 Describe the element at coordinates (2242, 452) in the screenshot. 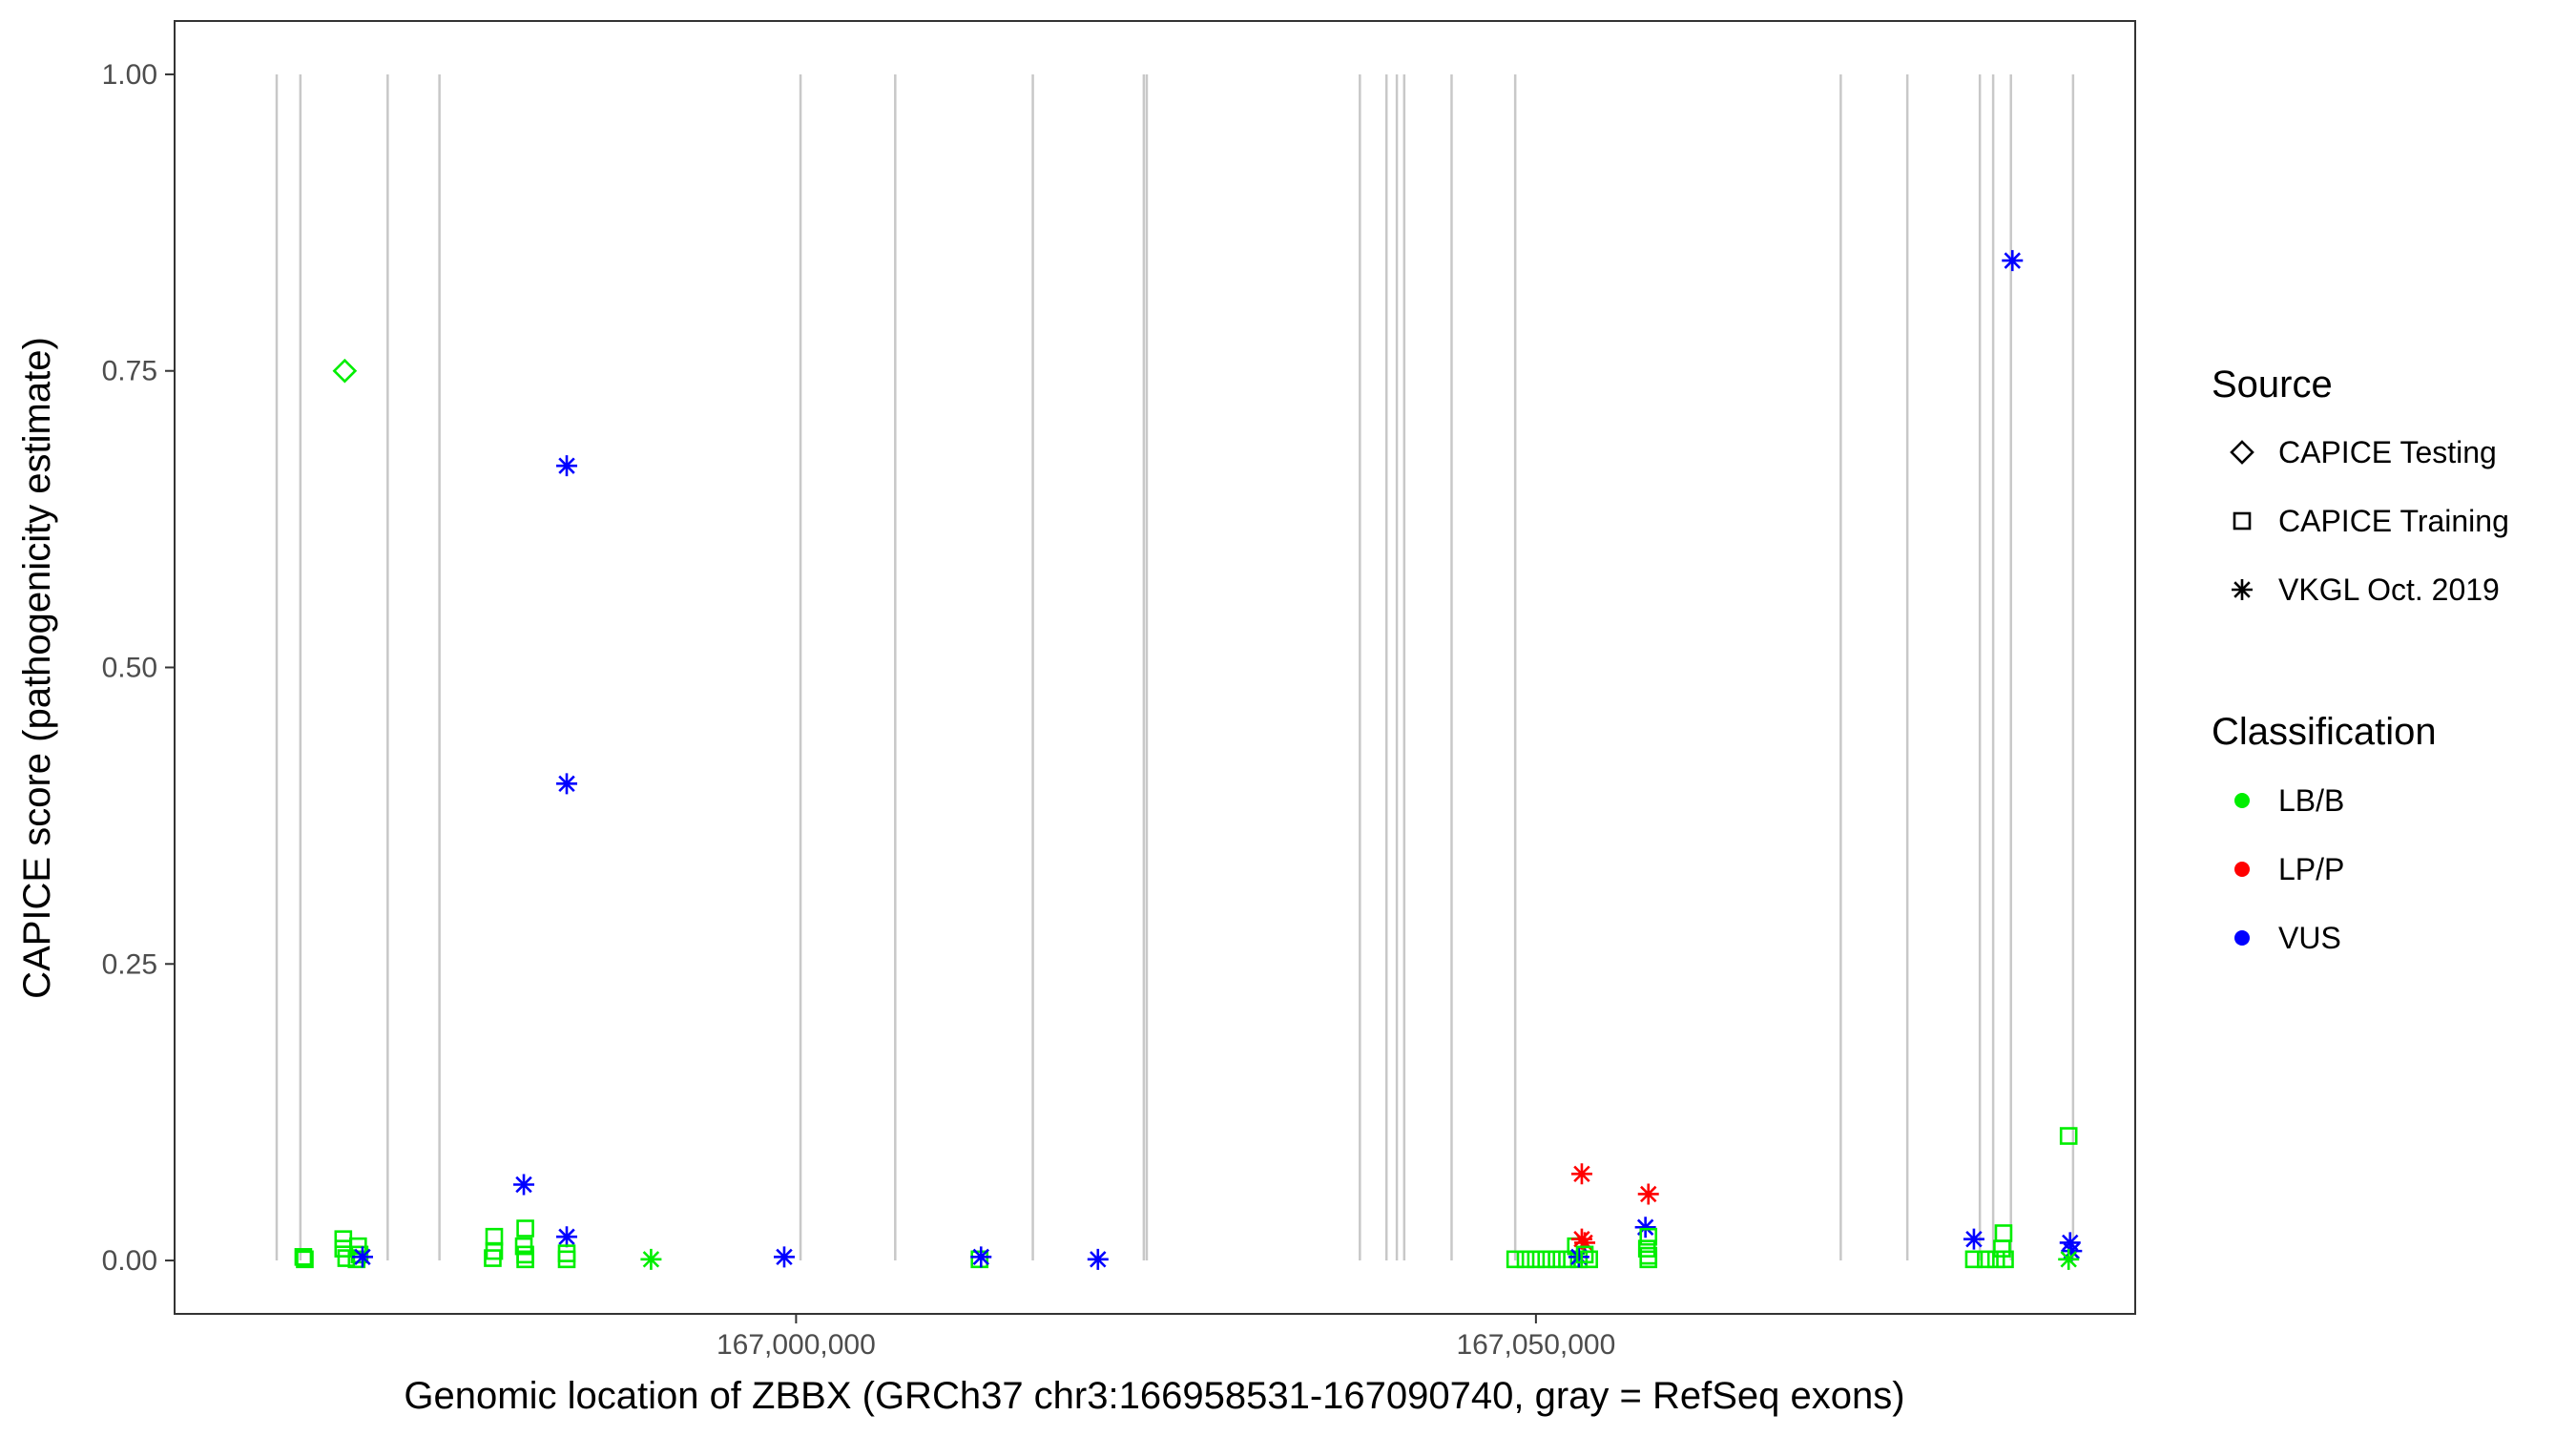

I see `legend-key-diamond` at that location.